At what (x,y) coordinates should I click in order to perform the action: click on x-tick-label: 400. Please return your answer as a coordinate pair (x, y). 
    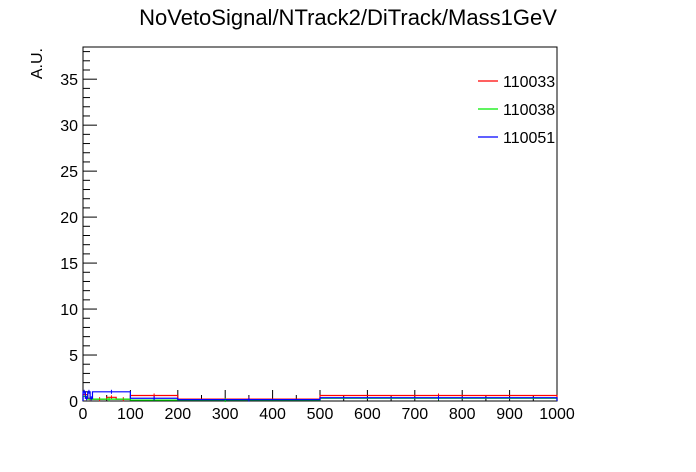
    Looking at the image, I should click on (272, 414).